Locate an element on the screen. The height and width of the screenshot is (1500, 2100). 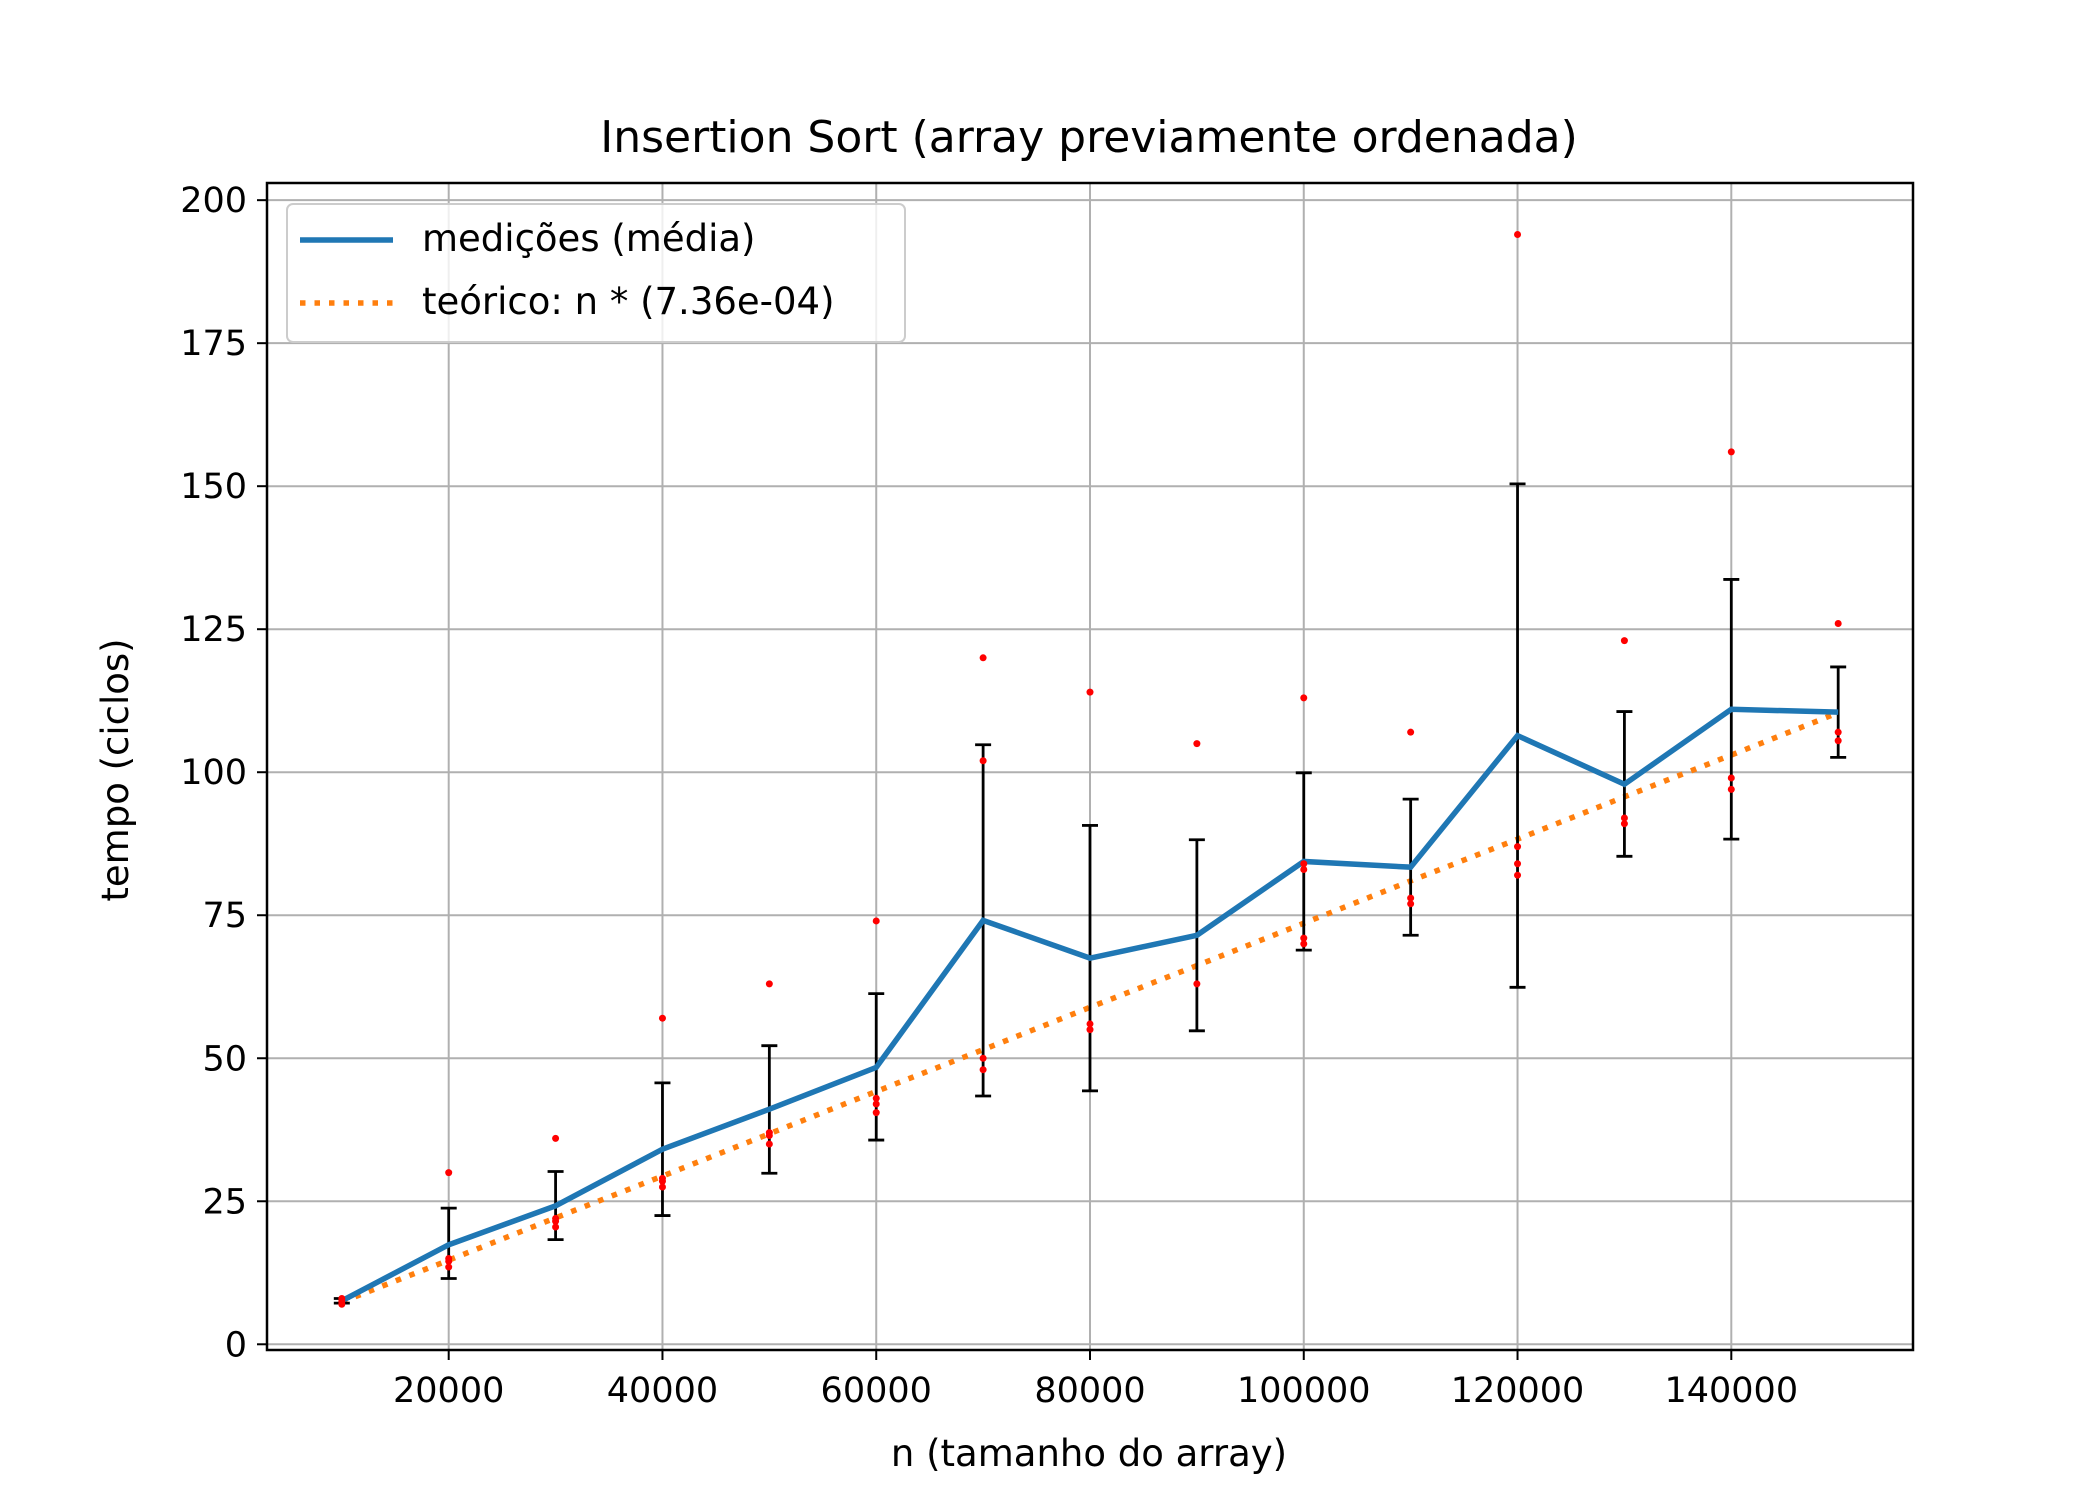
x-tick-label: 120000 is located at coordinates (1518, 1391).